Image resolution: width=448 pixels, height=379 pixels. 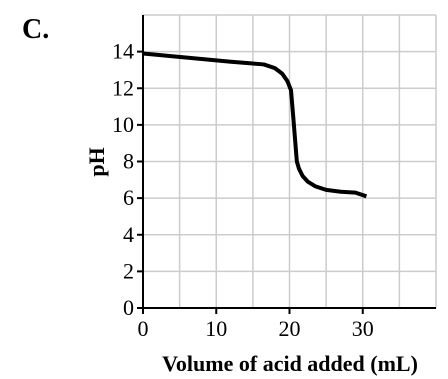 What do you see at coordinates (290, 363) in the screenshot?
I see `x-axis-title: Volume of acid added (mL)` at bounding box center [290, 363].